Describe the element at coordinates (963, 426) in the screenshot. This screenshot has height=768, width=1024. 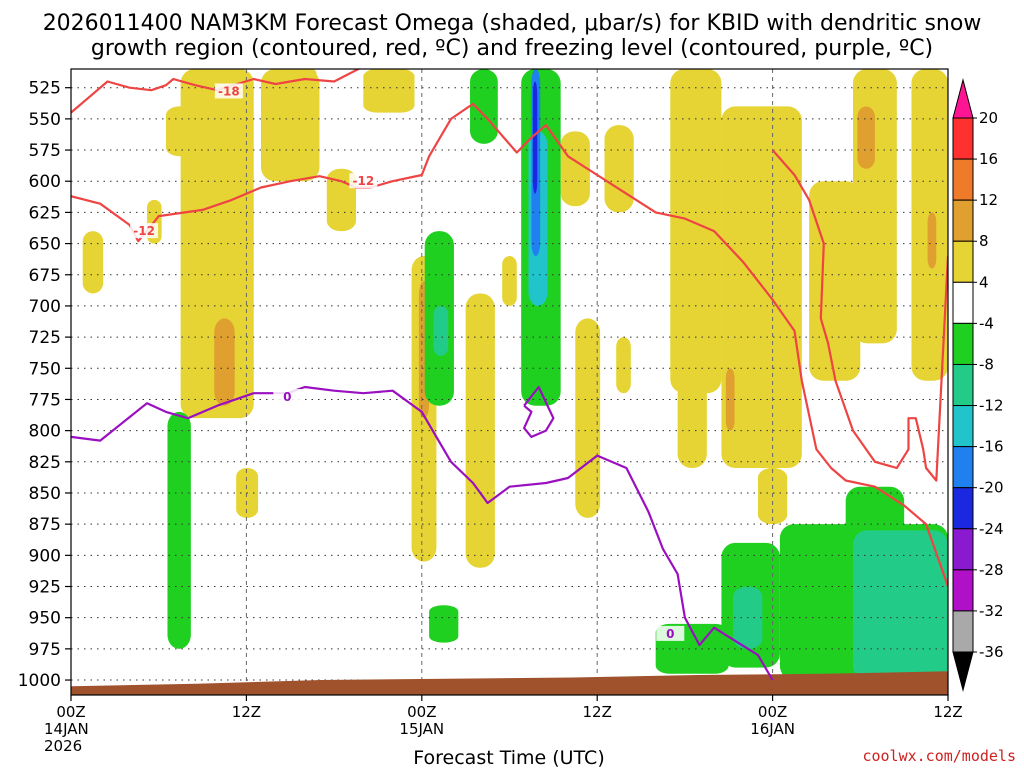
I see `colorbar-segment--16` at that location.